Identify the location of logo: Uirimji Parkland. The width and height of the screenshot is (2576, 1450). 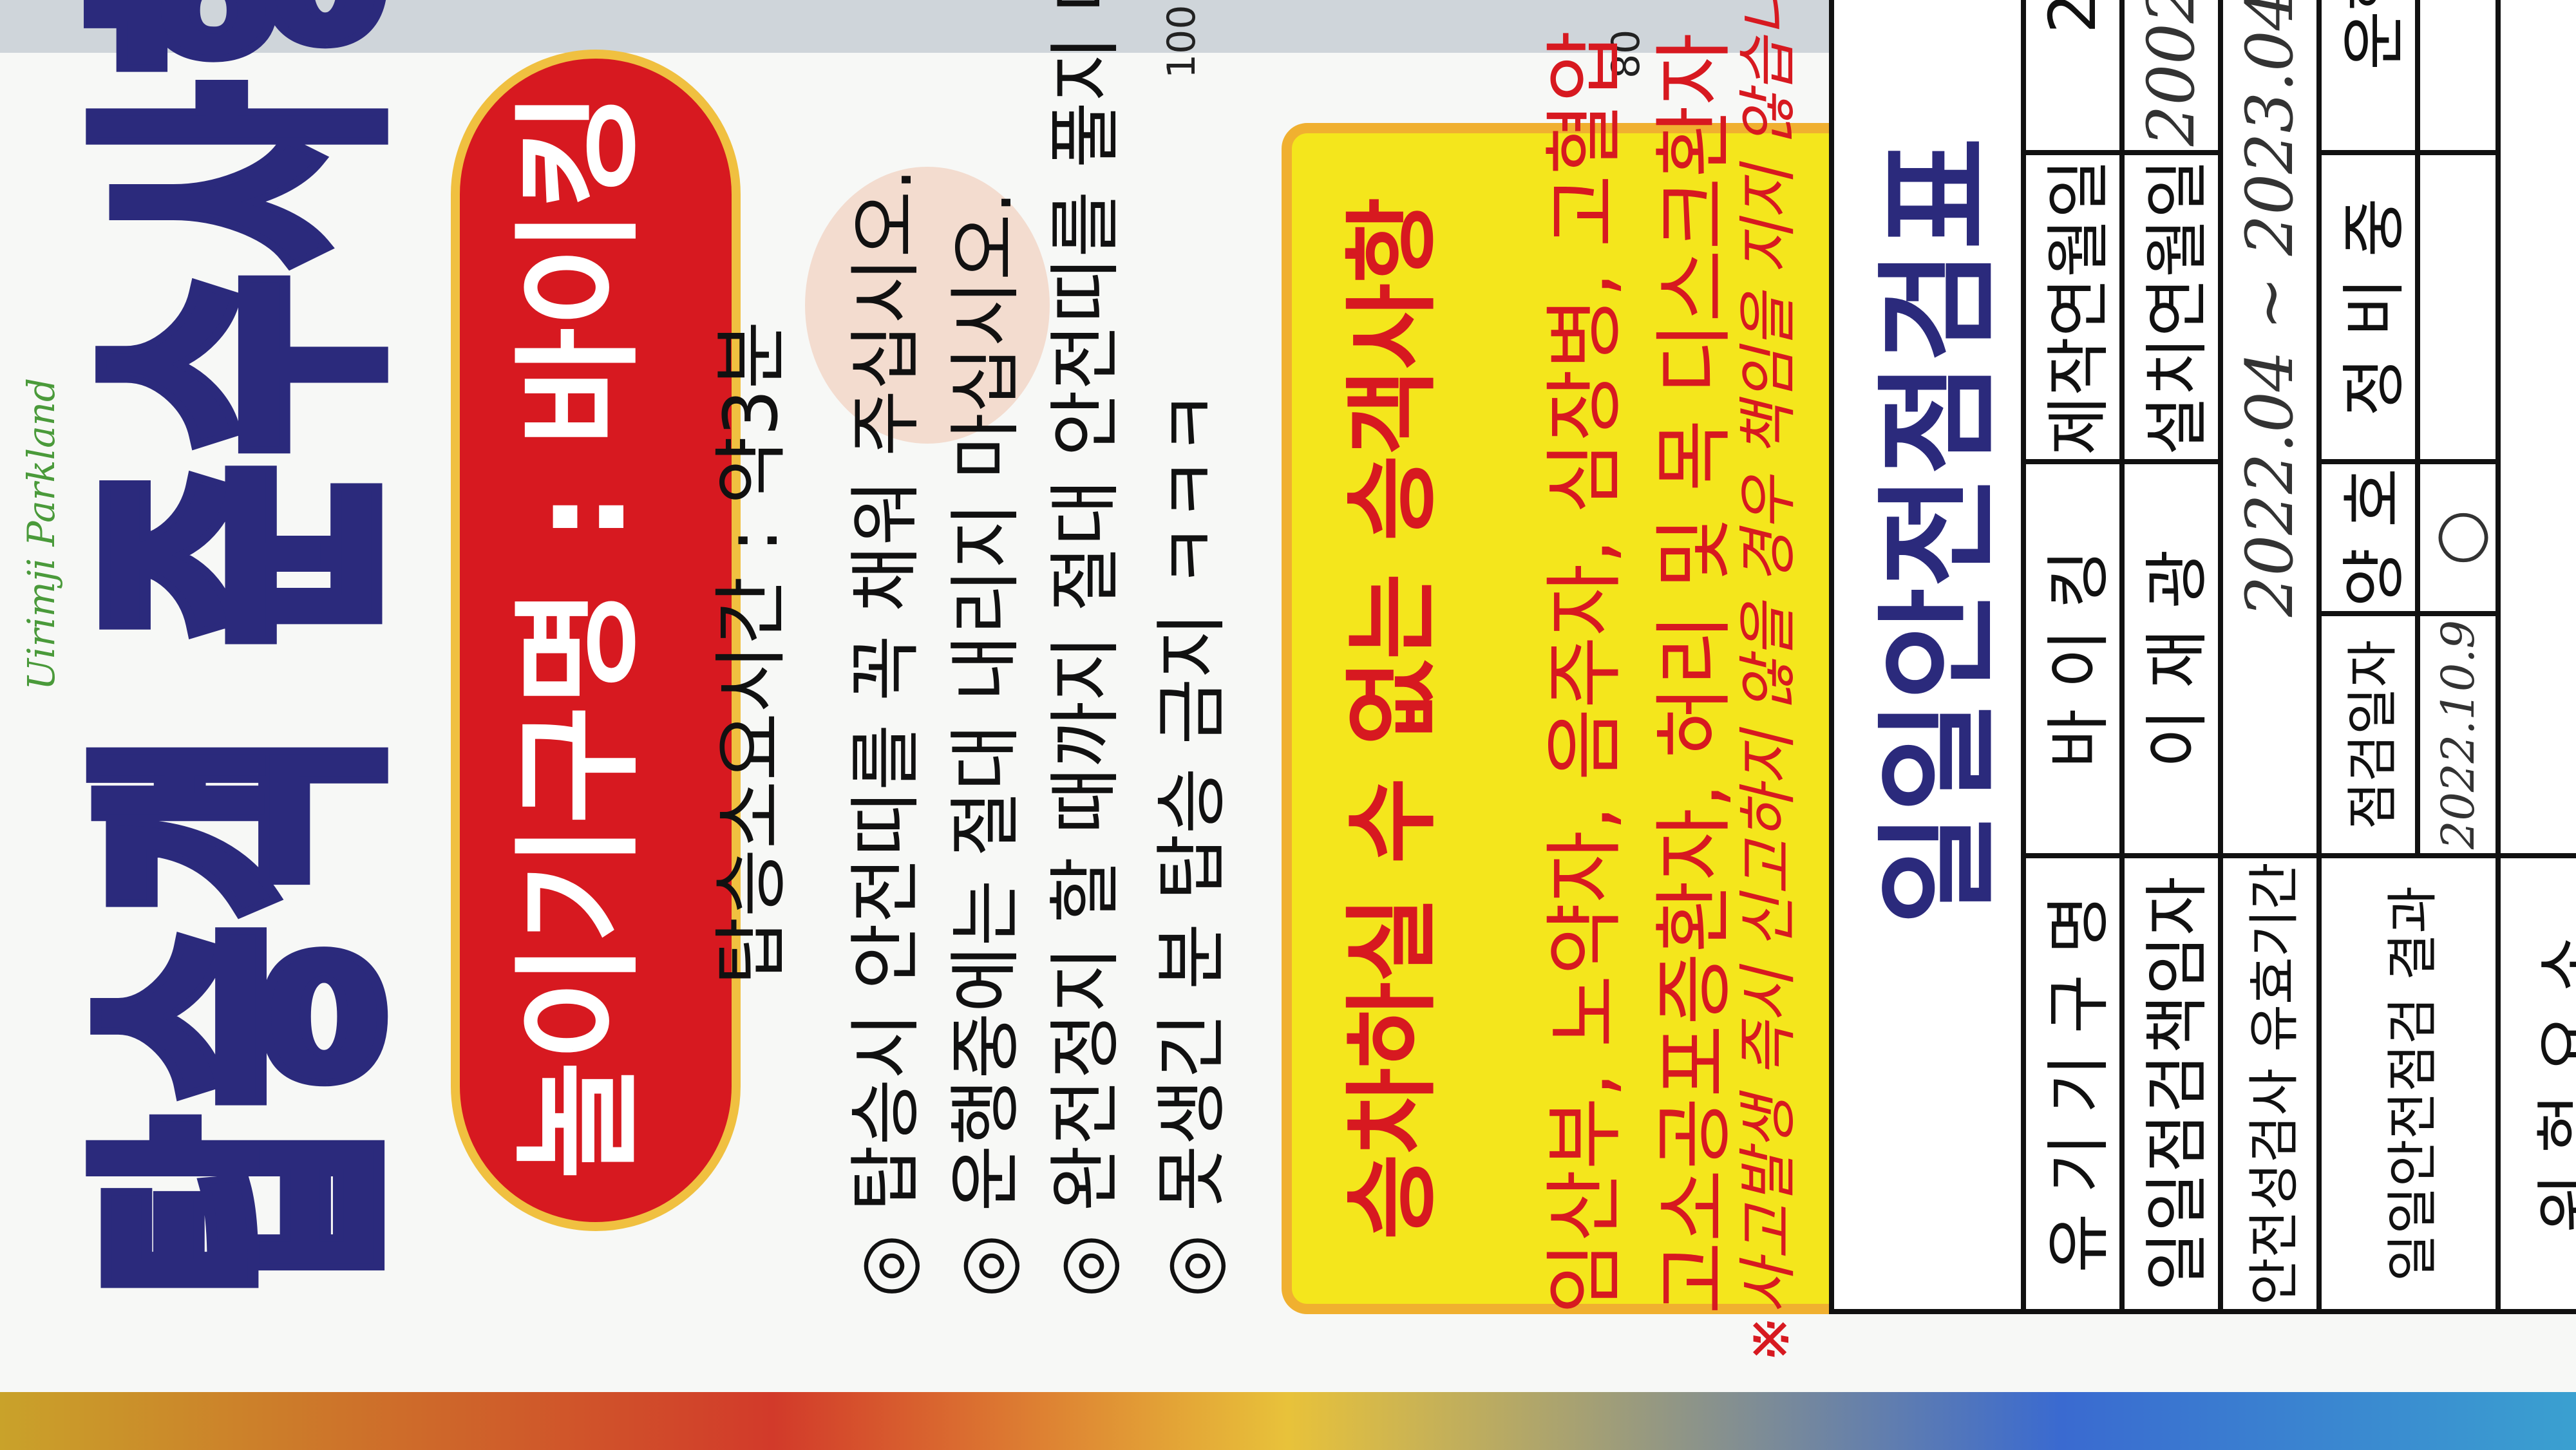
(41, 533).